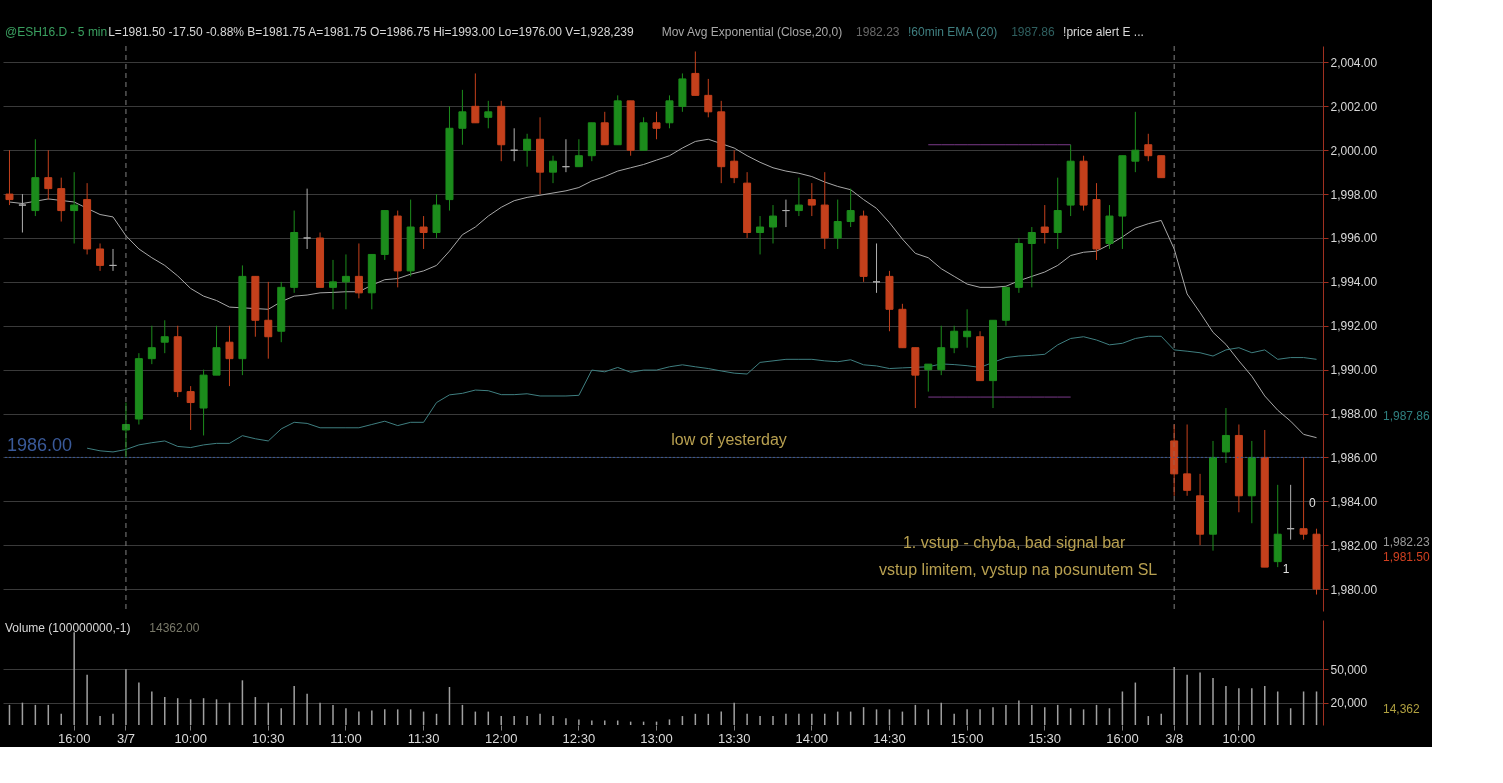 Image resolution: width=1503 pixels, height=783 pixels. I want to click on line-series, so click(702, 394).